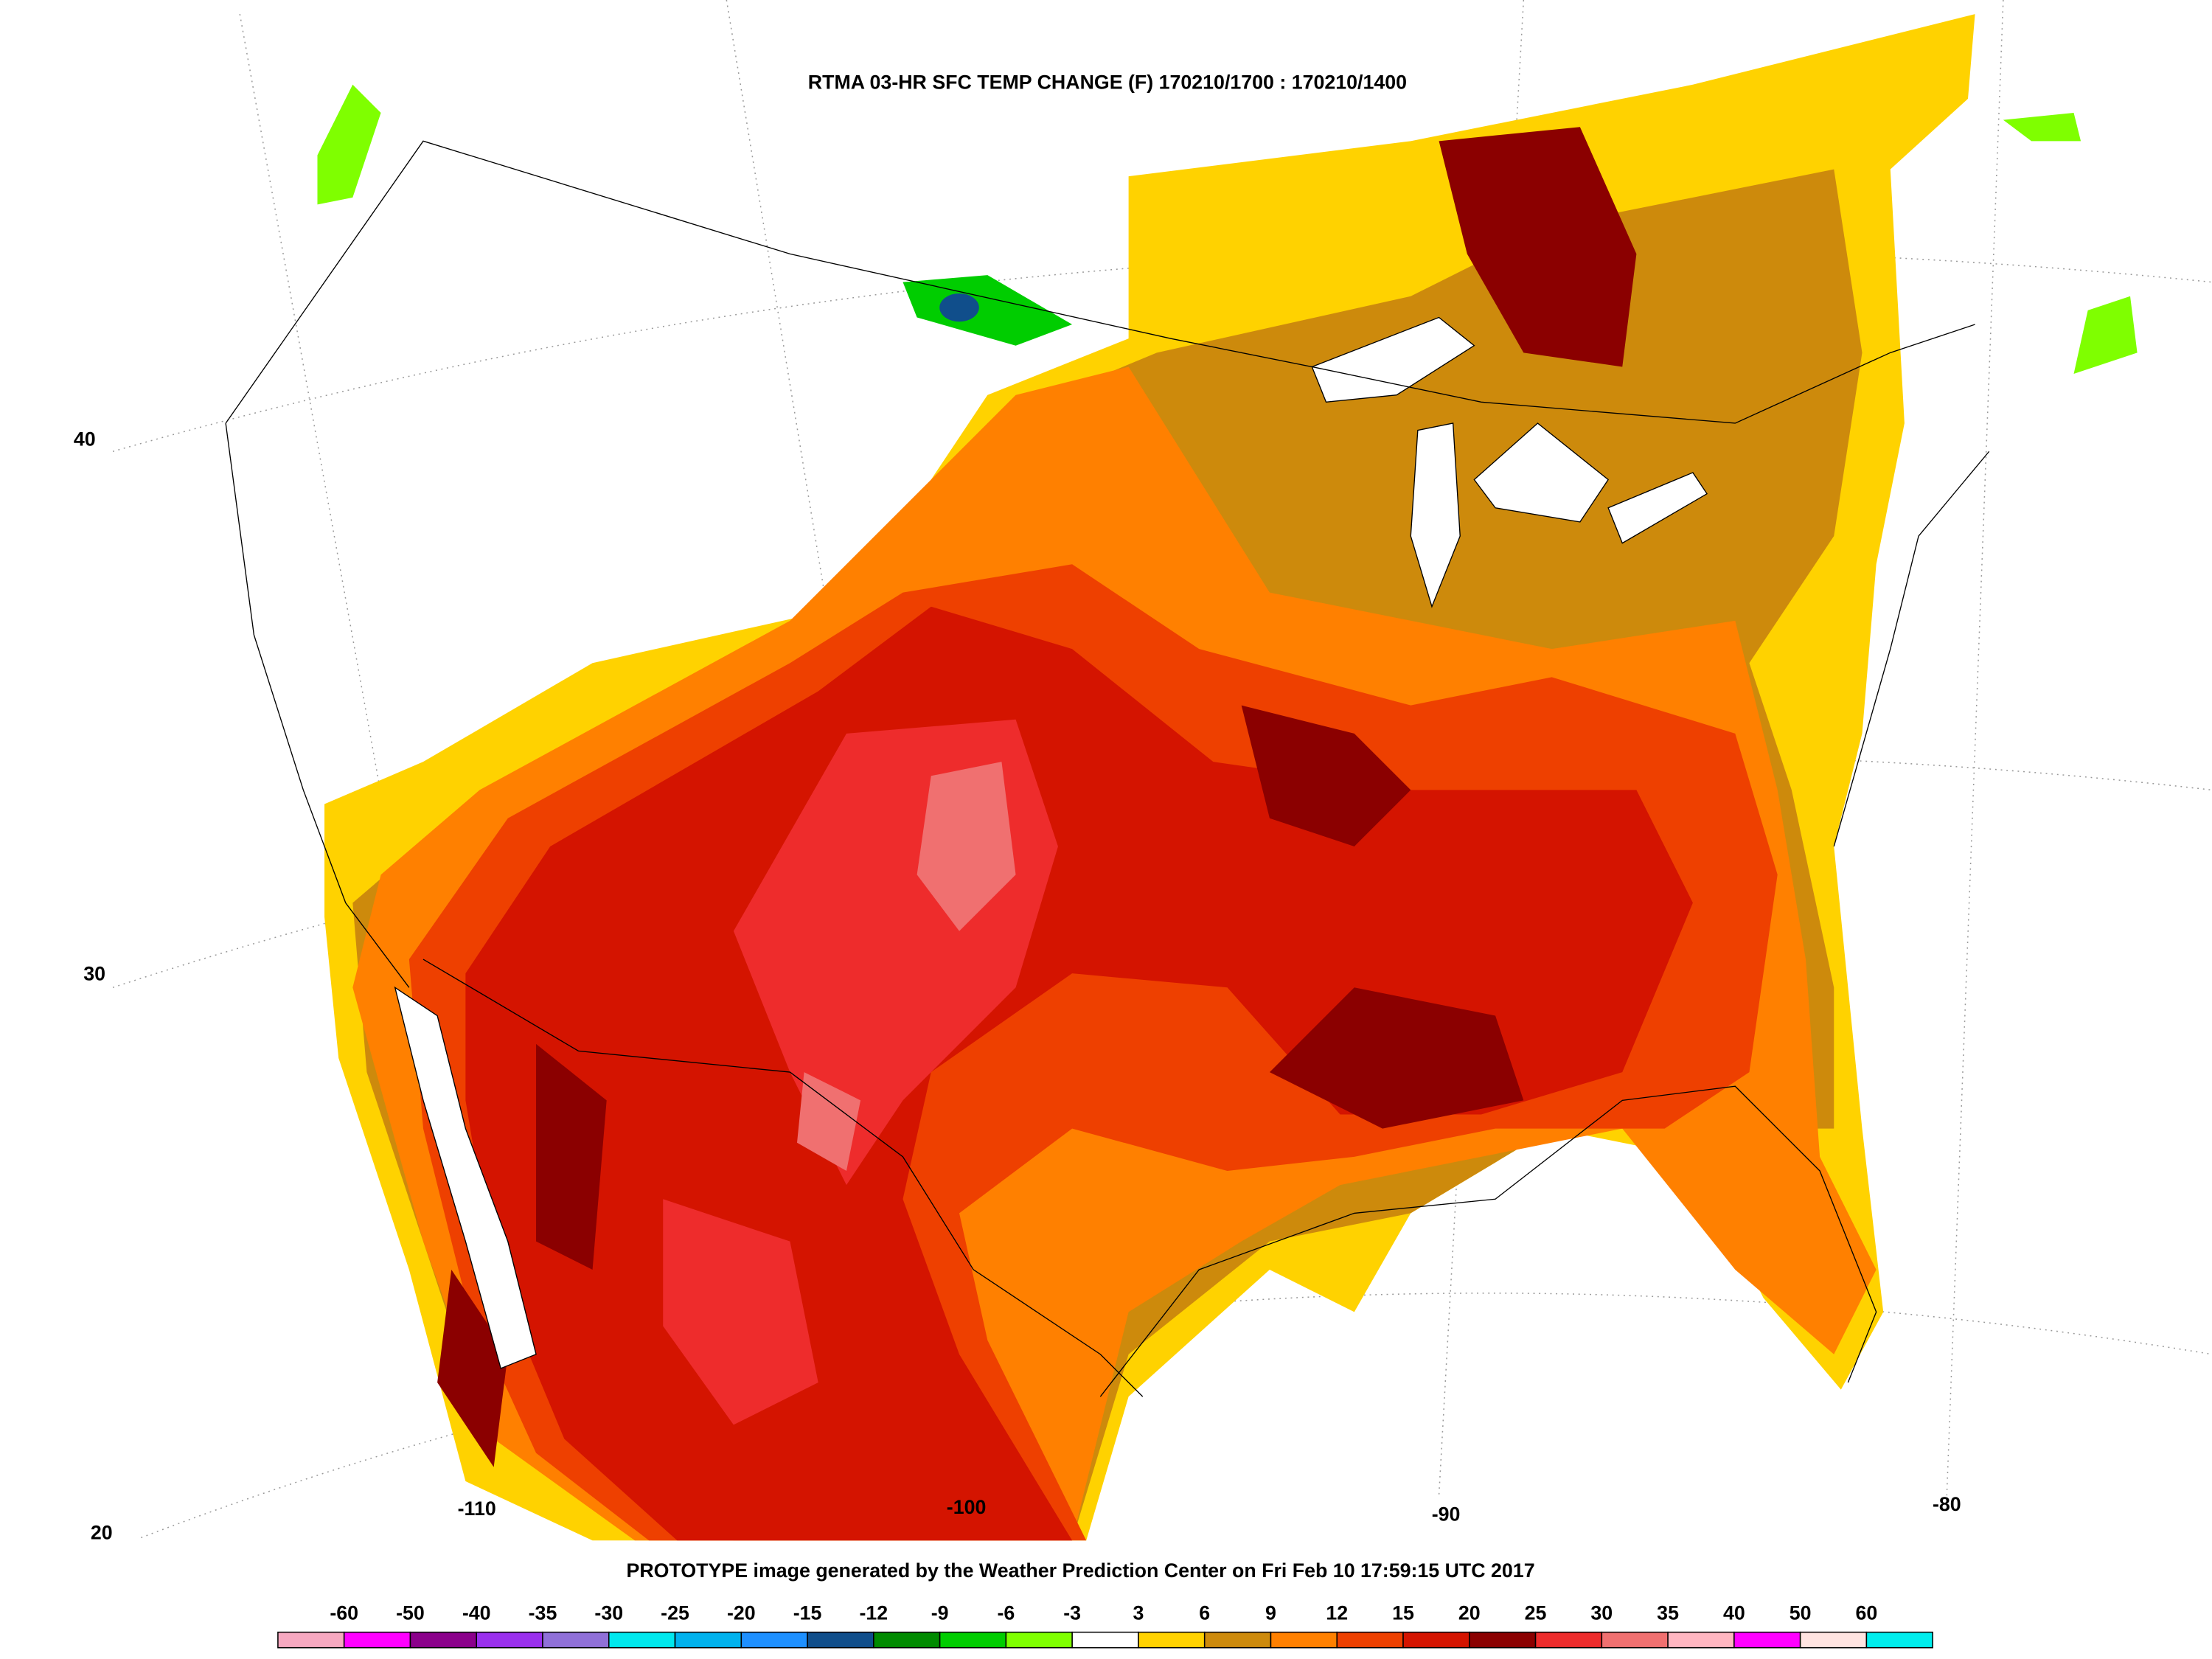  What do you see at coordinates (1204, 1612) in the screenshot?
I see `colorbar-label: 6` at bounding box center [1204, 1612].